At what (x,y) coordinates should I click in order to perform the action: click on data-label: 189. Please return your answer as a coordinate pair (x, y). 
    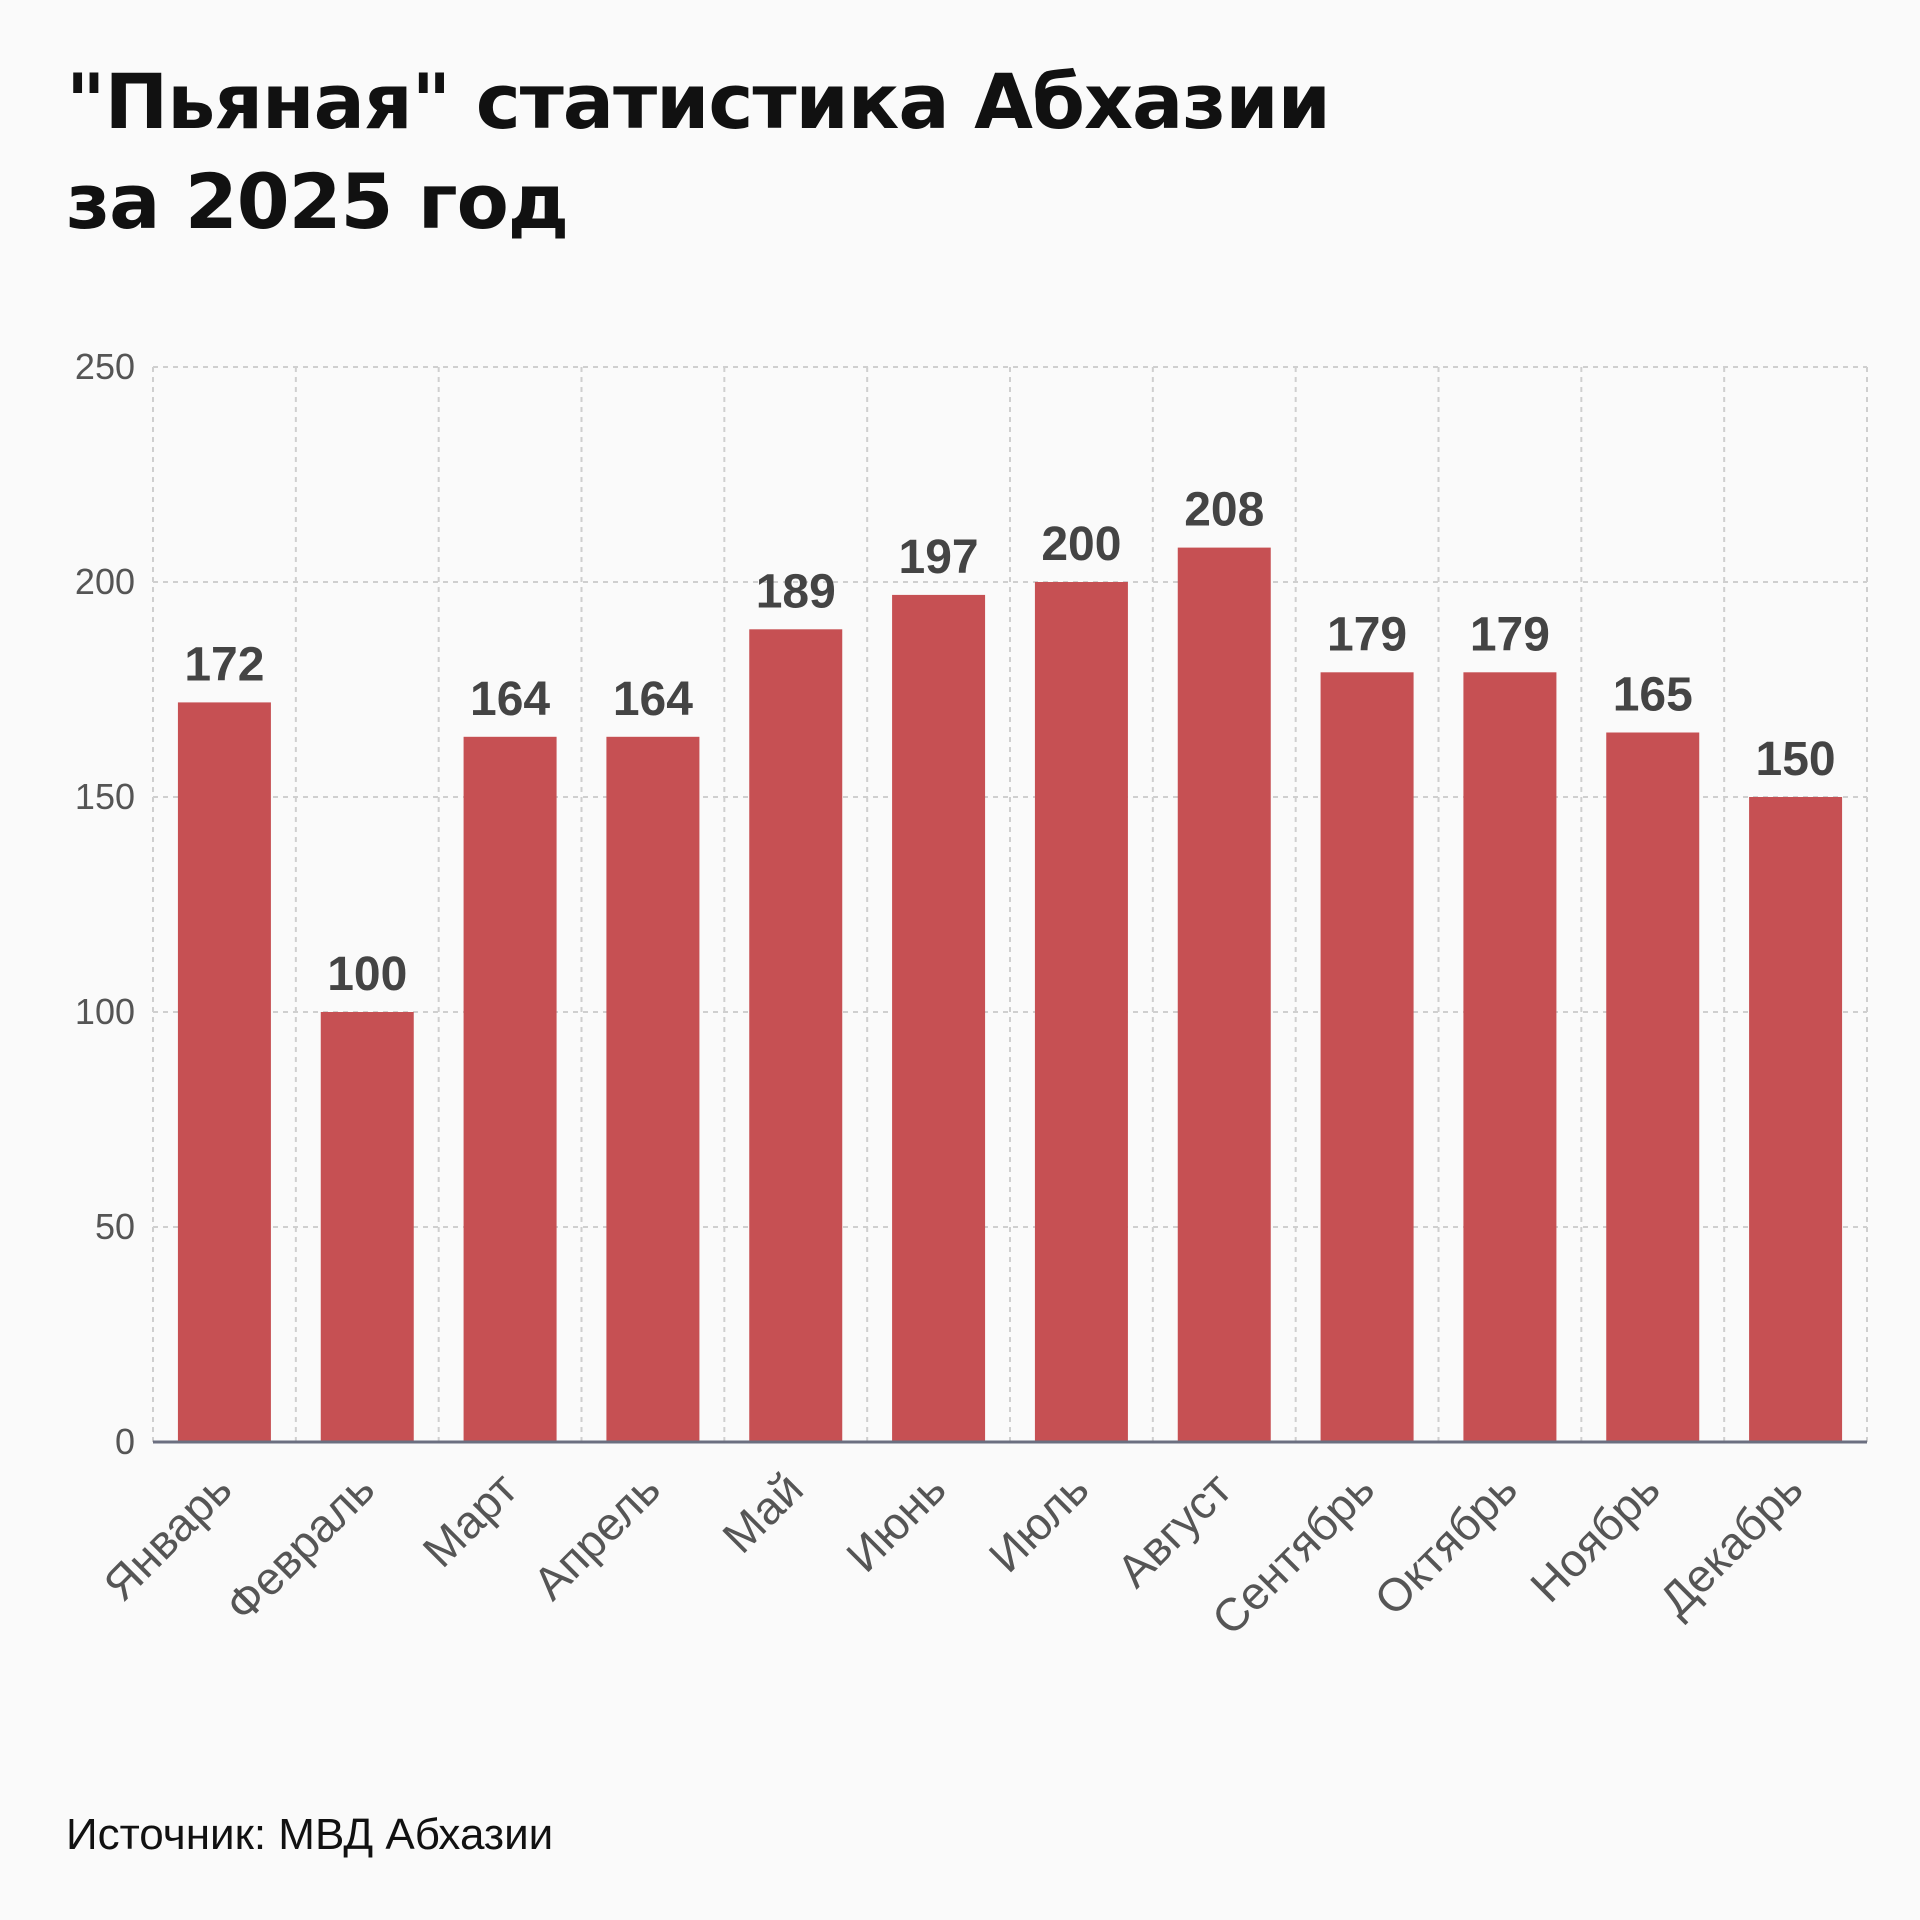
    Looking at the image, I should click on (796, 591).